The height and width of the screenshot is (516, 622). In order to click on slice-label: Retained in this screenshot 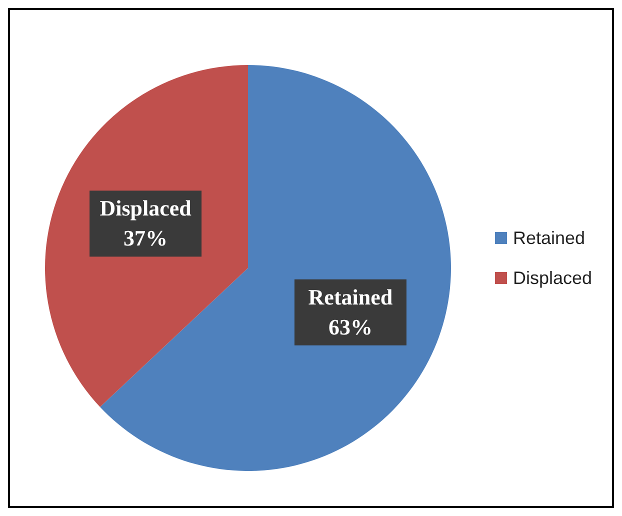, I will do `click(350, 297)`.